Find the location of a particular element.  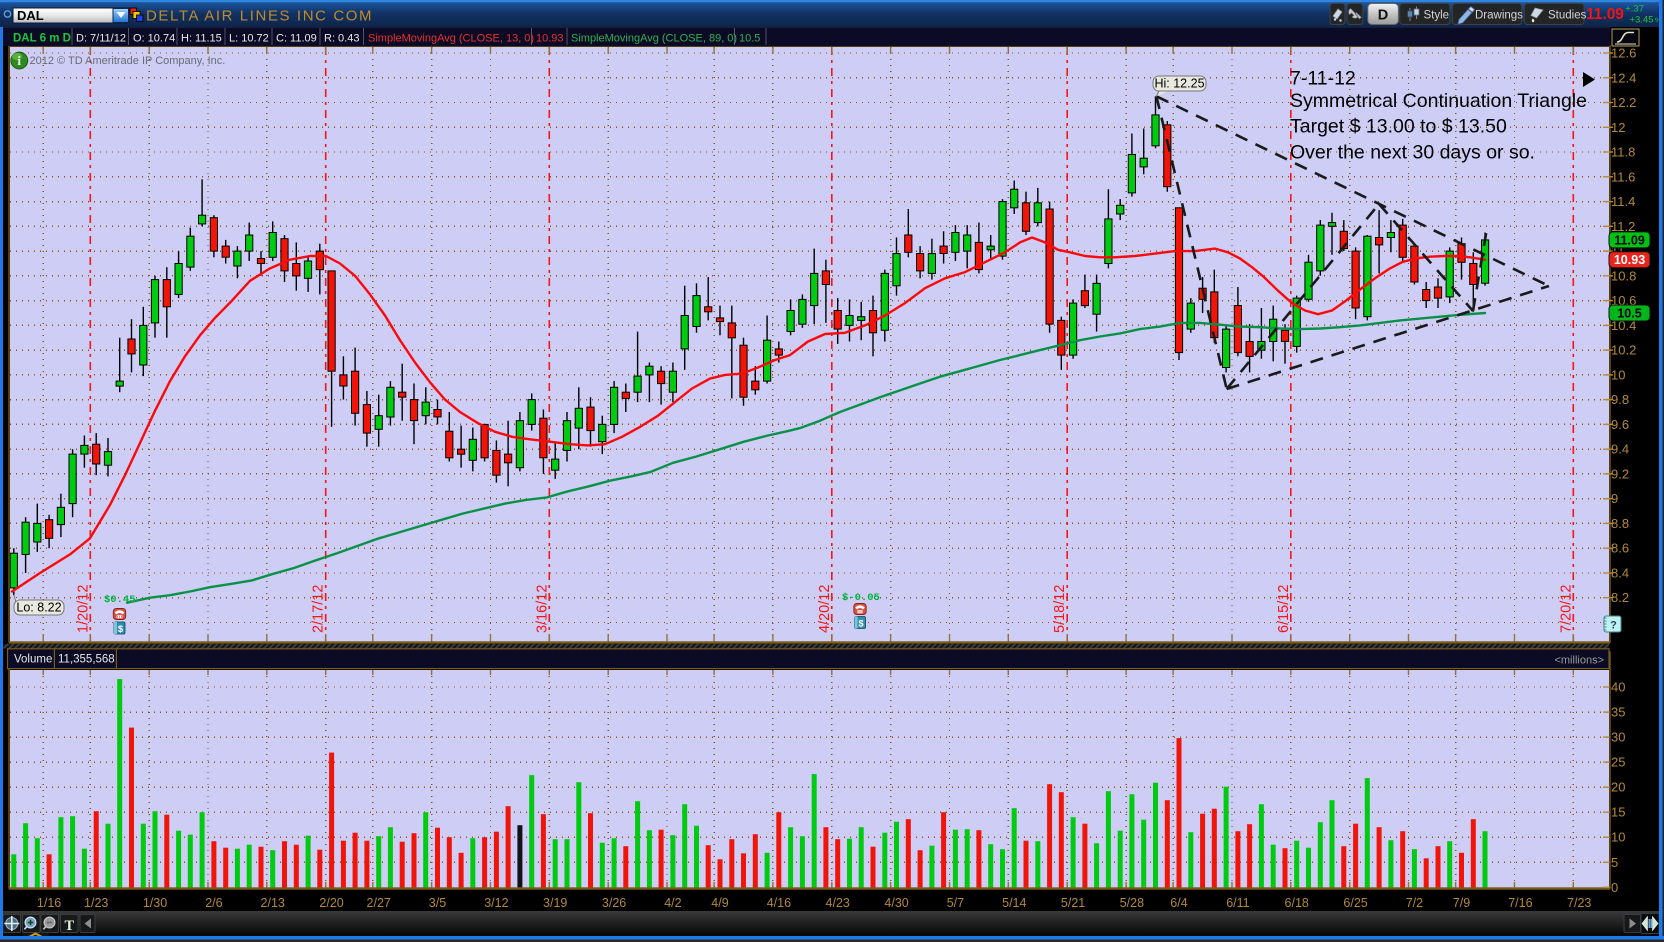

svg-text: 1/30 is located at coordinates (155, 903).